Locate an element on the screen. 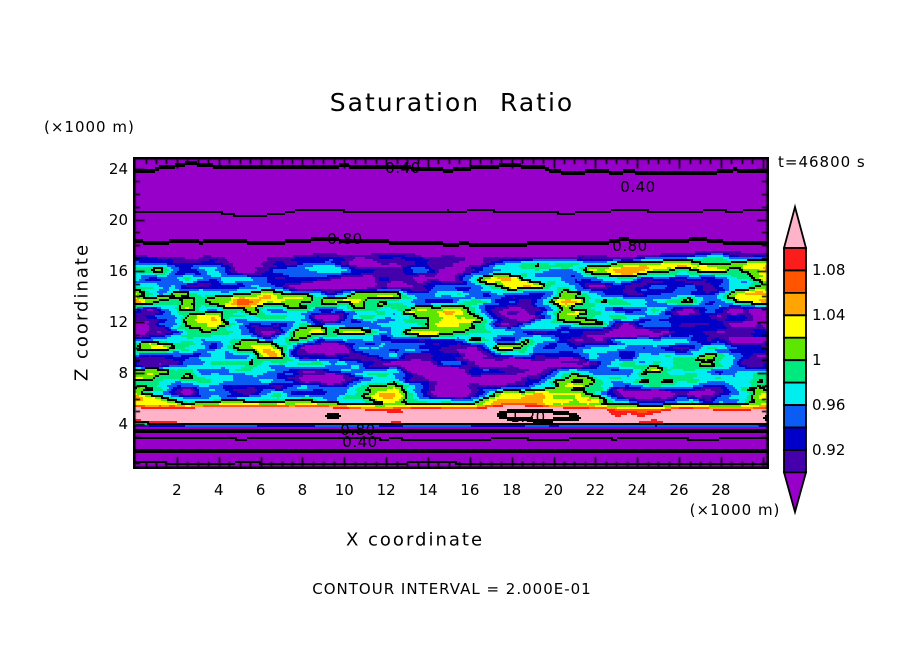 This screenshot has height=654, width=904. colorbar is located at coordinates (795, 359).